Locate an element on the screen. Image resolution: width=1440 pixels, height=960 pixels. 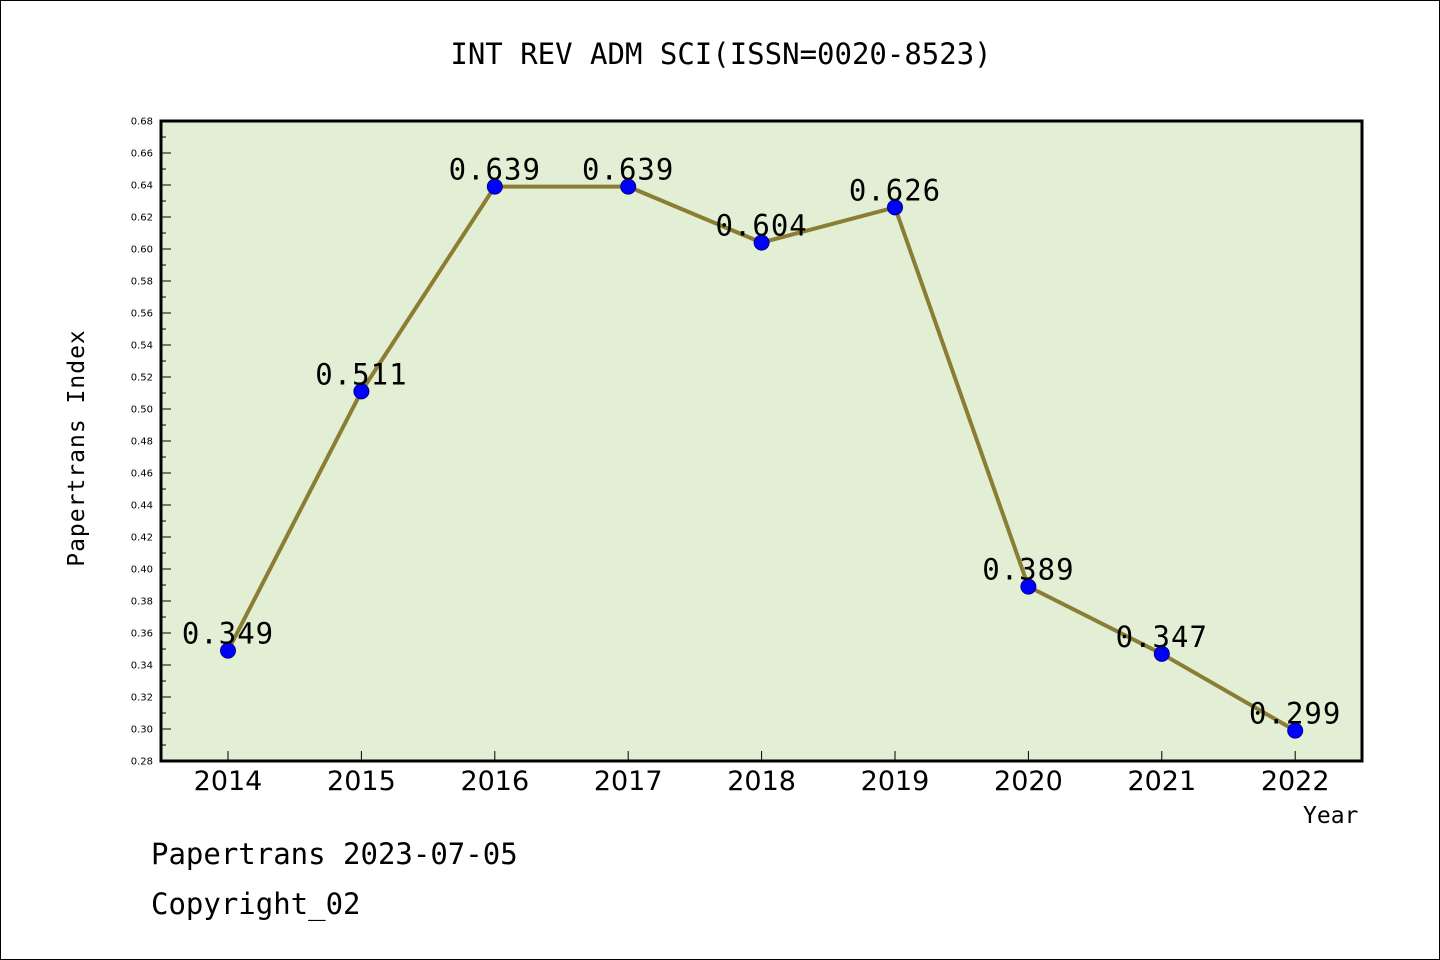
y-tick-label: 0.42 is located at coordinates (142, 538).